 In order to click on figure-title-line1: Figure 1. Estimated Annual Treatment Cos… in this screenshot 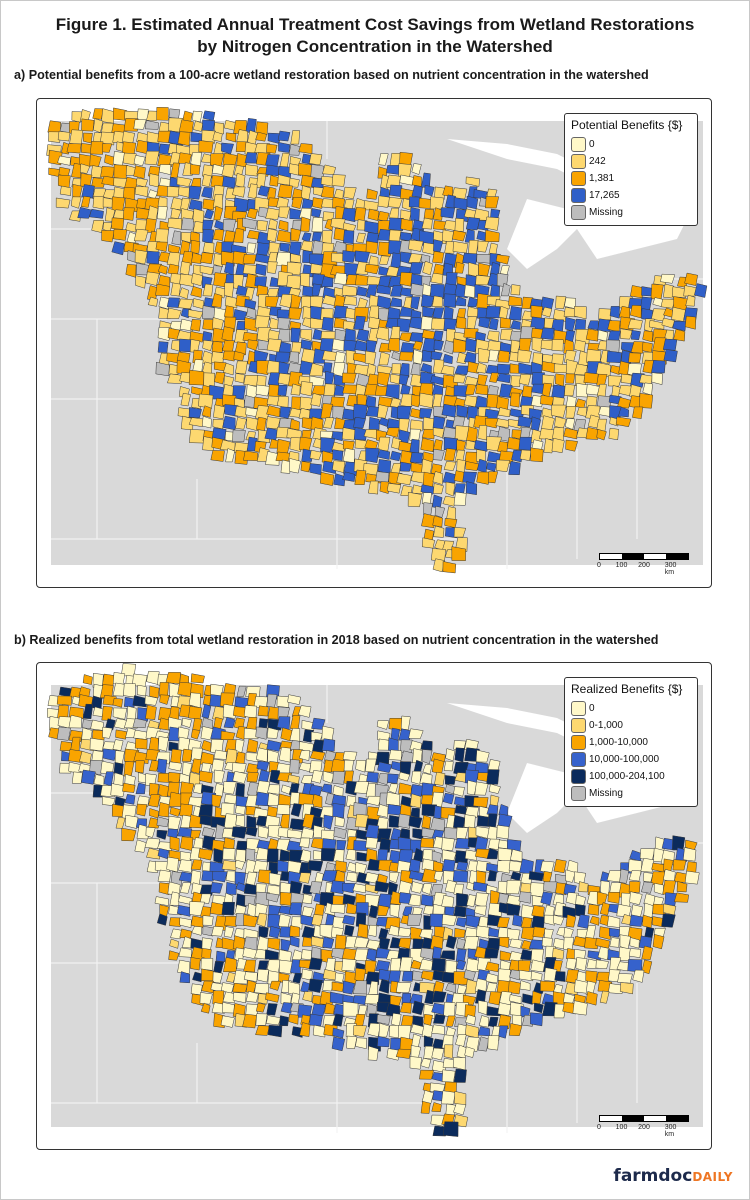, I will do `click(375, 24)`.